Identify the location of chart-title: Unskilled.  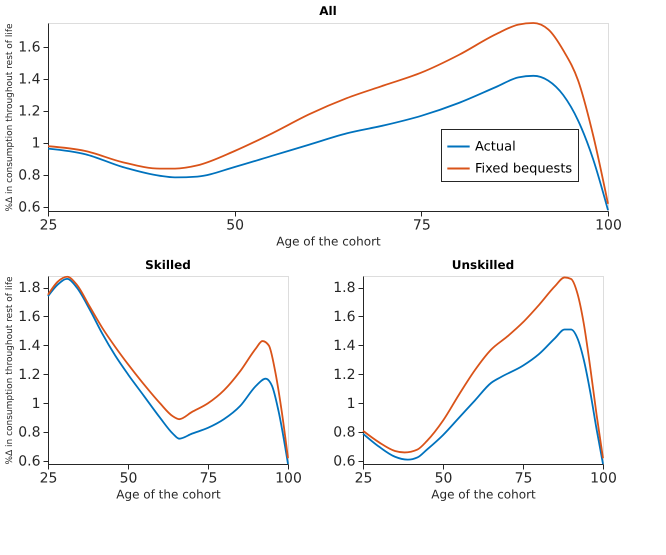
(483, 265).